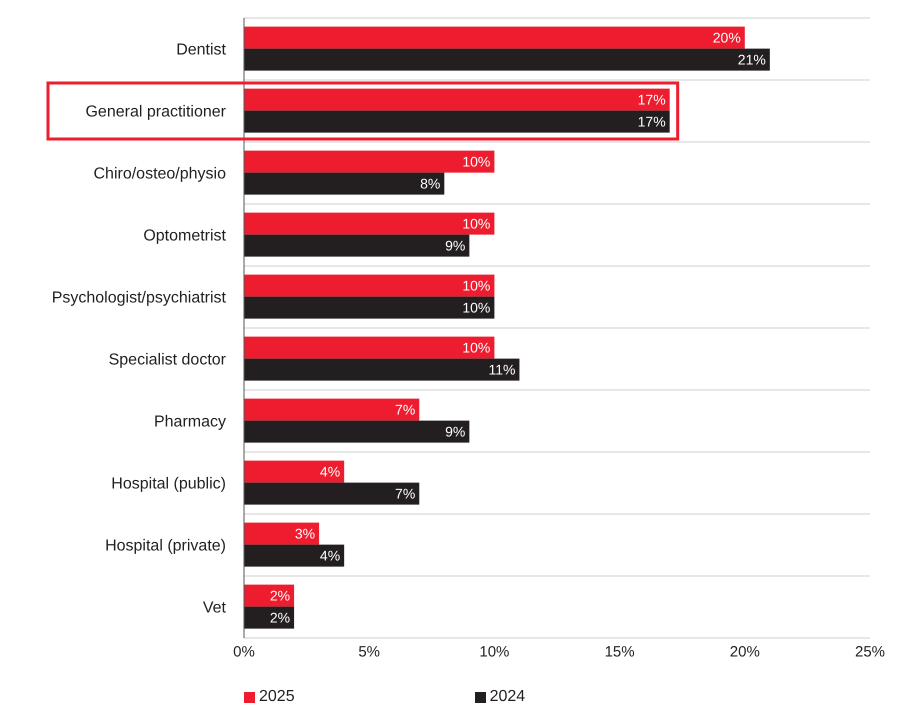 This screenshot has height=711, width=902. Describe the element at coordinates (139, 298) in the screenshot. I see `y-tick-label: Psychologist/psychiatrist` at that location.